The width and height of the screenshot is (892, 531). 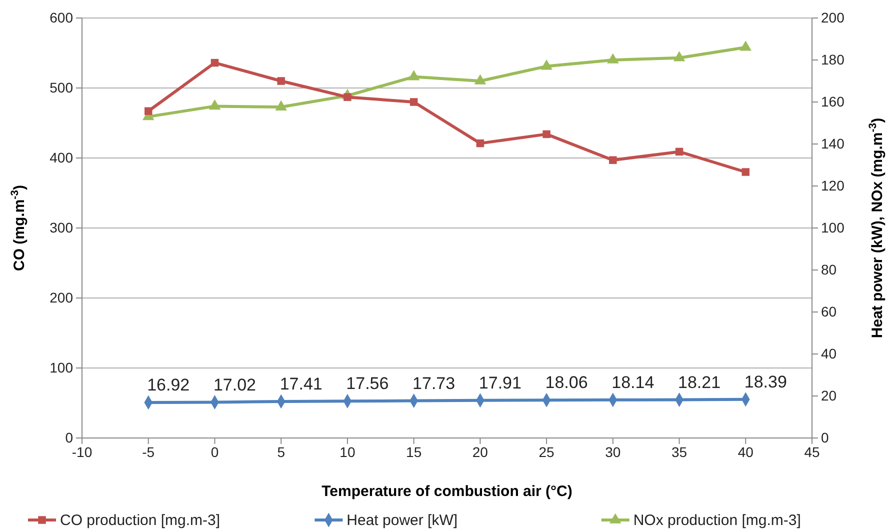 What do you see at coordinates (447, 491) in the screenshot?
I see `x-axis-title: Temperature of combustion air (°C)` at bounding box center [447, 491].